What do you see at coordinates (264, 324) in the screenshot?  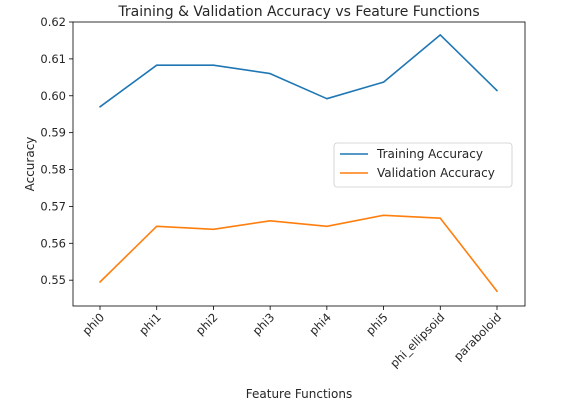 I see `x-tick-label: phi3` at bounding box center [264, 324].